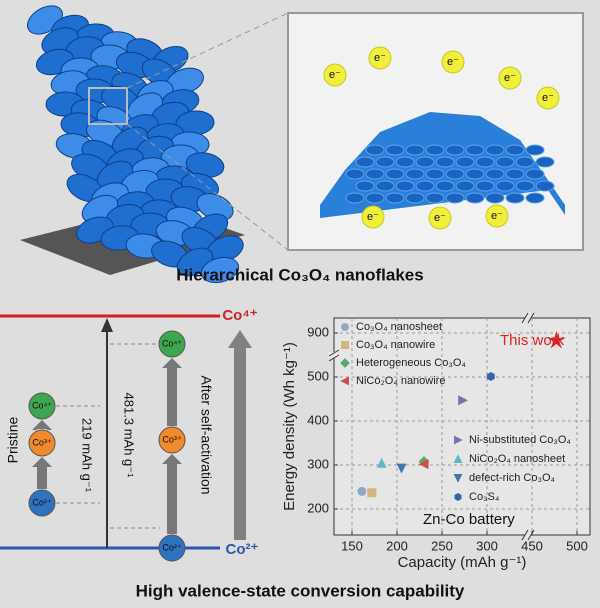 This screenshot has width=600, height=608. Describe the element at coordinates (318, 375) in the screenshot. I see `y-tick-label: 500` at that location.